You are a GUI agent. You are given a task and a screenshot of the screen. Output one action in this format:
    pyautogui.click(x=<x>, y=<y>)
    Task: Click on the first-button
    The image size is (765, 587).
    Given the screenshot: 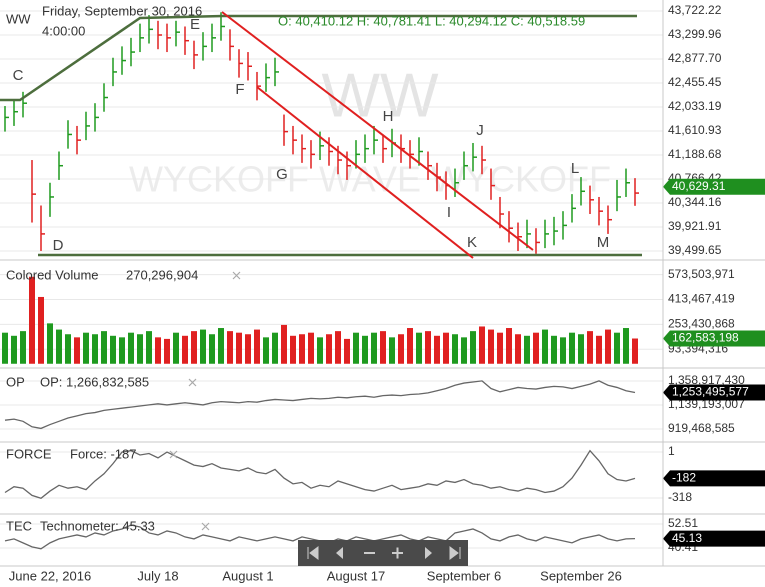 What is the action you would take?
    pyautogui.click(x=313, y=553)
    